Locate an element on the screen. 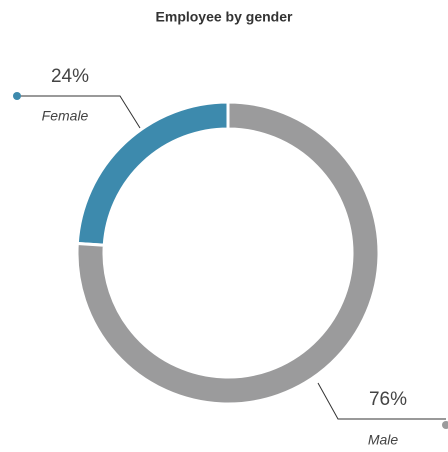 The width and height of the screenshot is (448, 452). donut-slice is located at coordinates (152, 173).